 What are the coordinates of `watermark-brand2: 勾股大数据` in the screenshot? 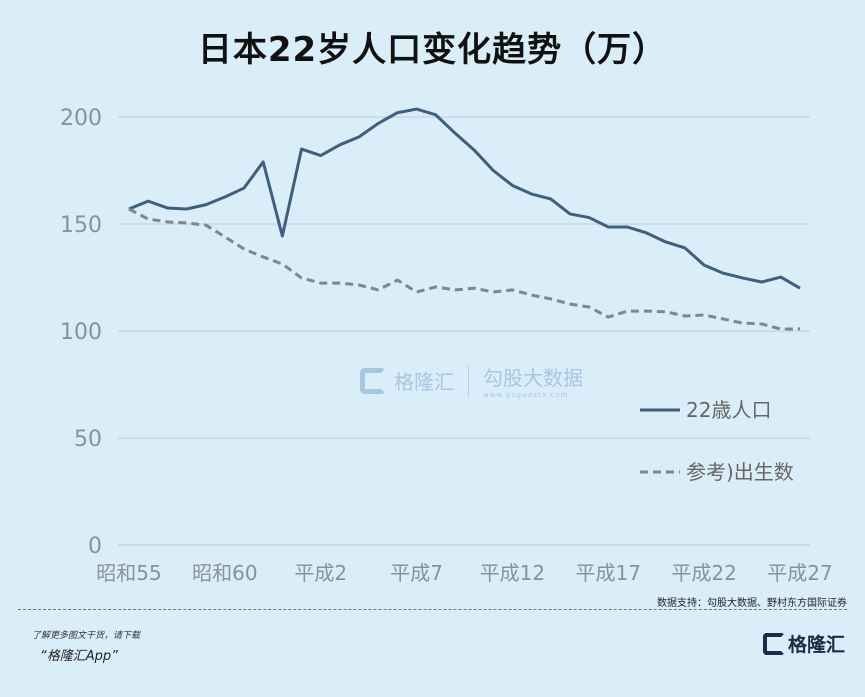 It's located at (533, 378).